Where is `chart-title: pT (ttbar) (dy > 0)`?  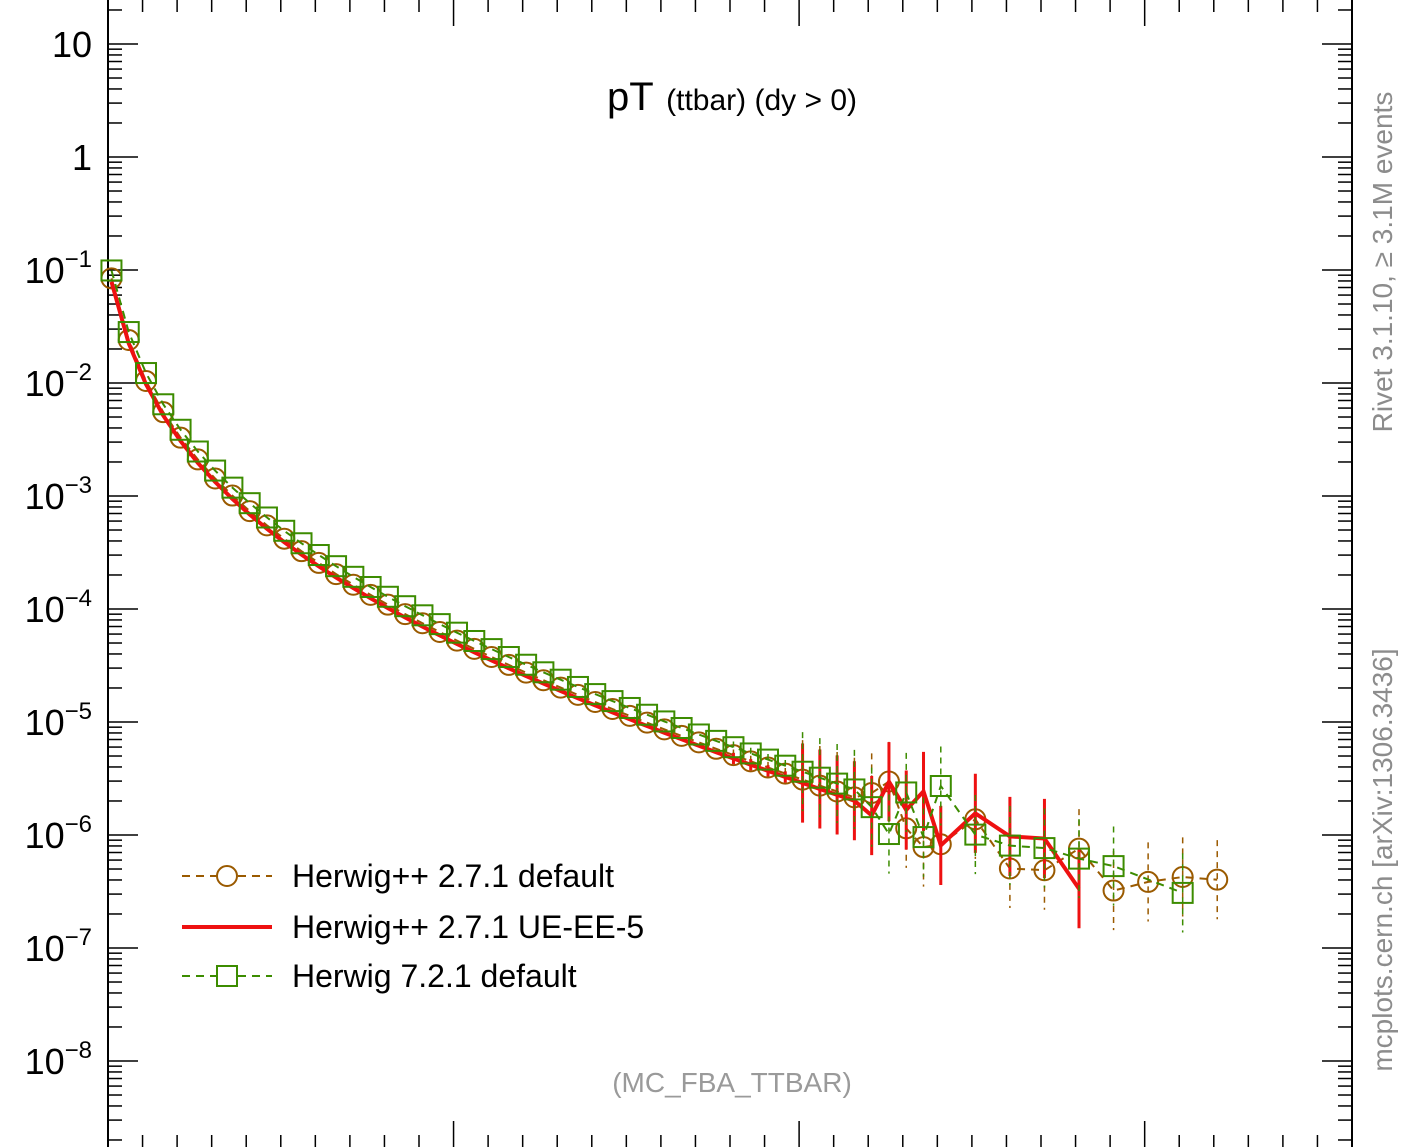 chart-title: pT (ttbar) (dy > 0) is located at coordinates (732, 97).